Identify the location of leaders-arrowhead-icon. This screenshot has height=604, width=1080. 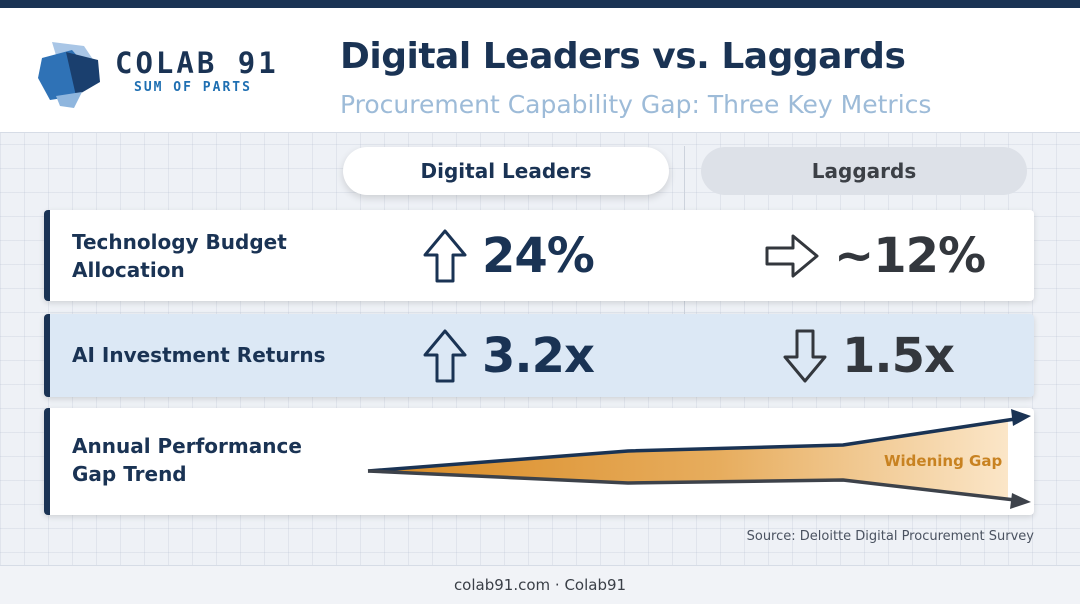
(1021, 417).